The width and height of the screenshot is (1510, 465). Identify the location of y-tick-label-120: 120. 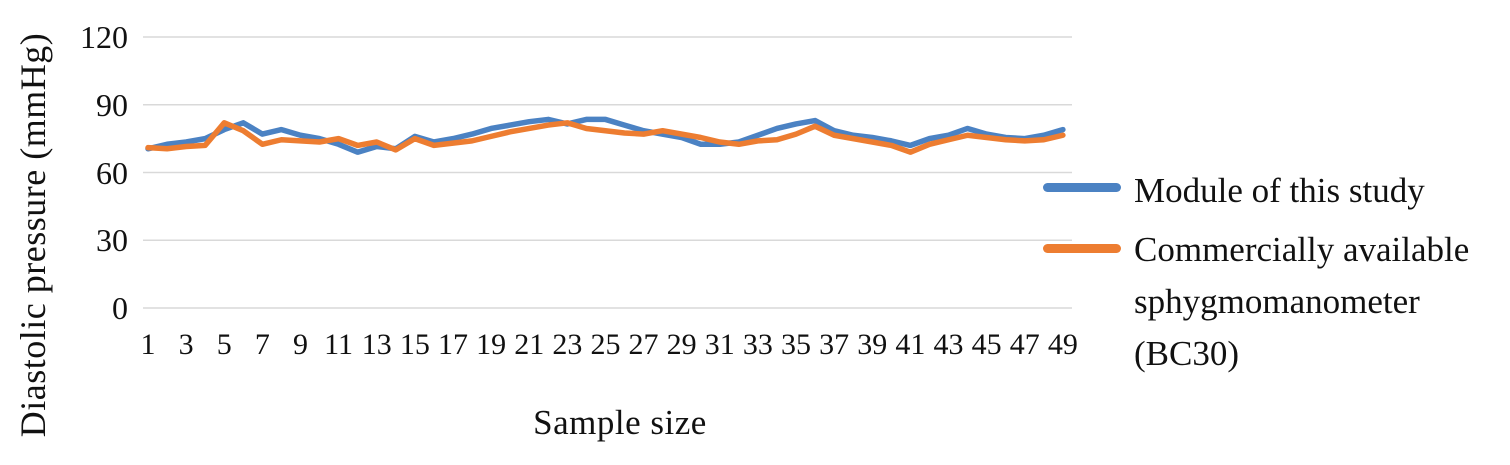
(104, 37).